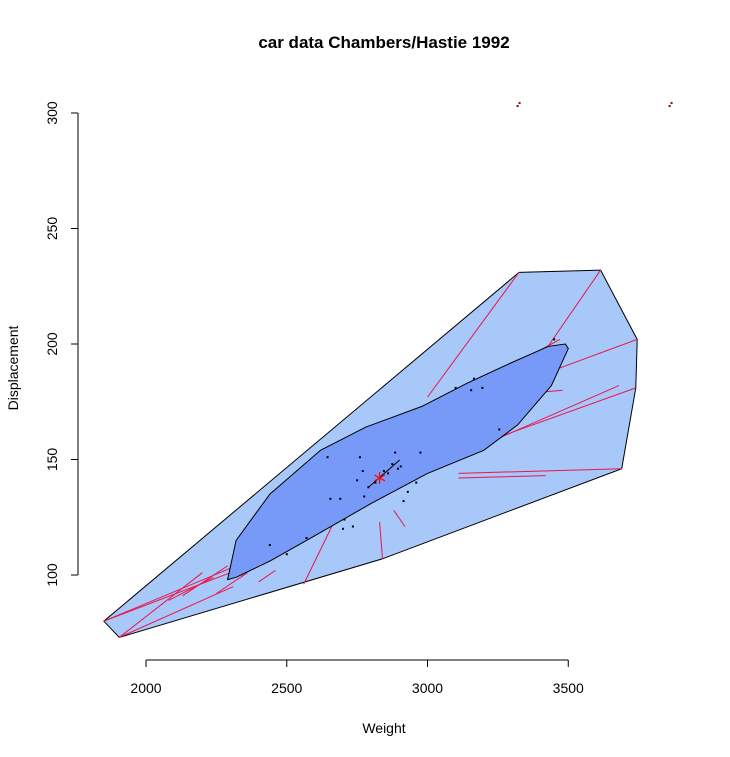  I want to click on x-tick-label-3000: 3000, so click(427, 688).